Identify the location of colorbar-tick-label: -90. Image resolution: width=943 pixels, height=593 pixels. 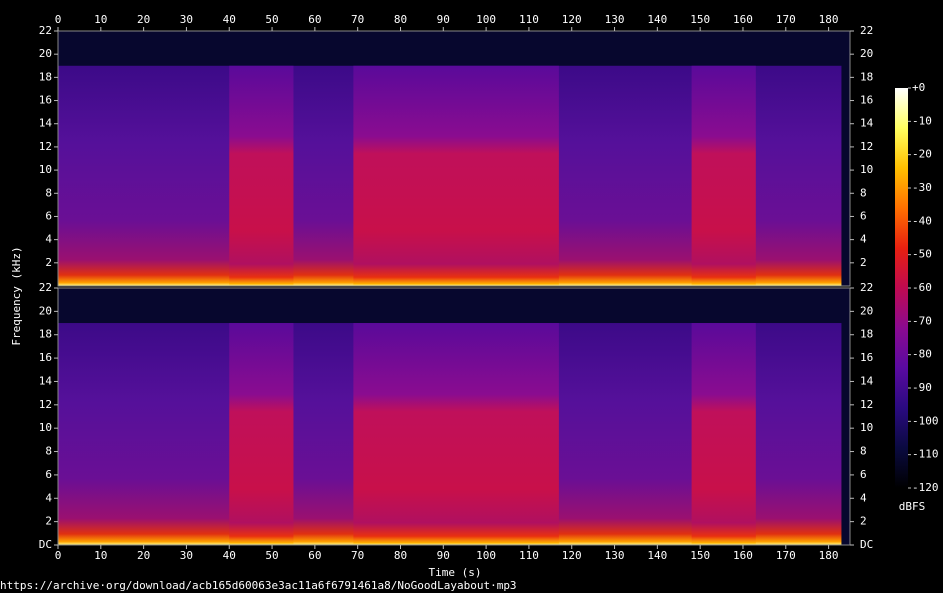
(922, 387).